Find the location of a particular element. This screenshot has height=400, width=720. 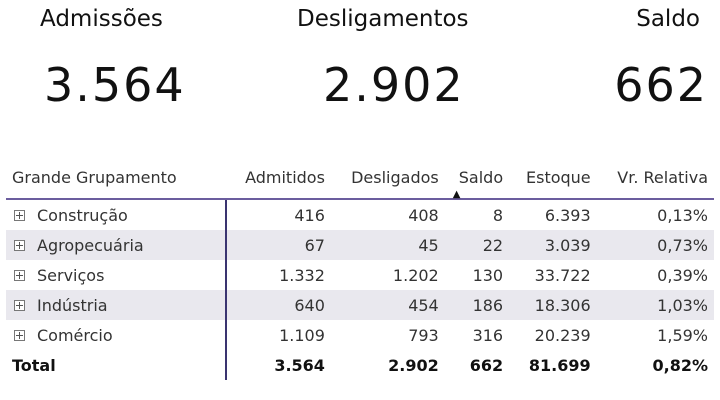

column-header-saldo-label: Saldo is located at coordinates (481, 177).